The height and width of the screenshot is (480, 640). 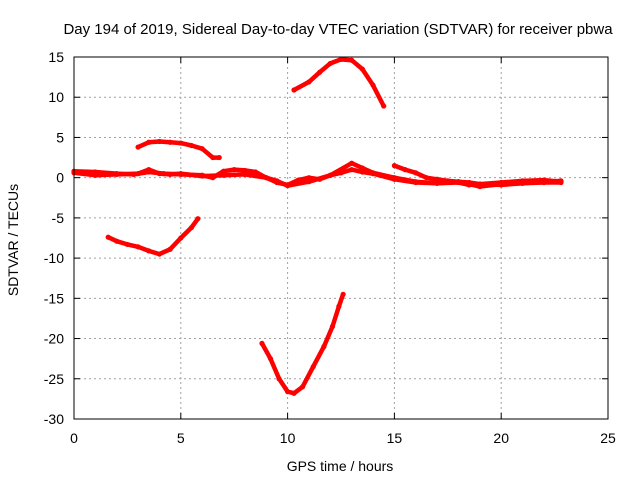 What do you see at coordinates (13, 240) in the screenshot?
I see `y-axis-label: SDTVAR / TECUs` at bounding box center [13, 240].